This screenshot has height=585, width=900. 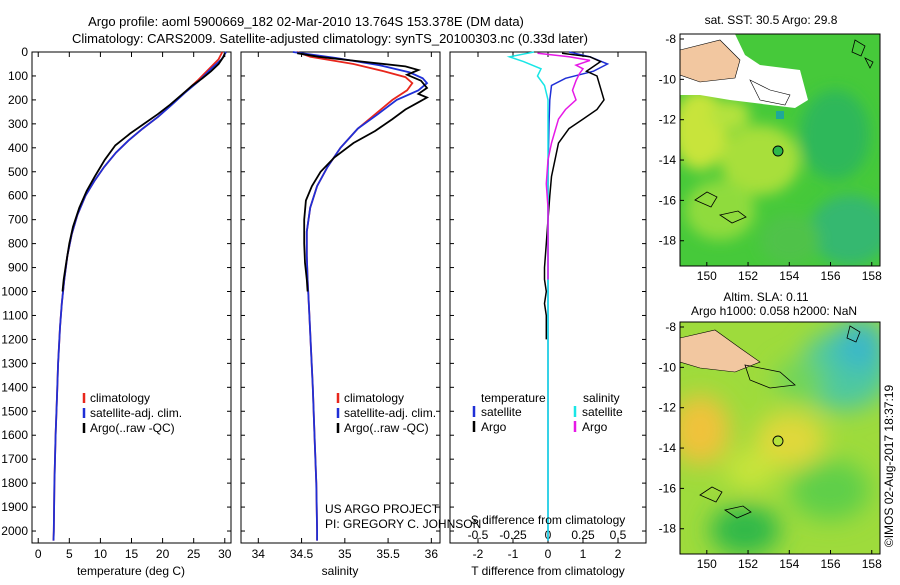 I want to click on x-tick-label: 35, so click(x=345, y=554).